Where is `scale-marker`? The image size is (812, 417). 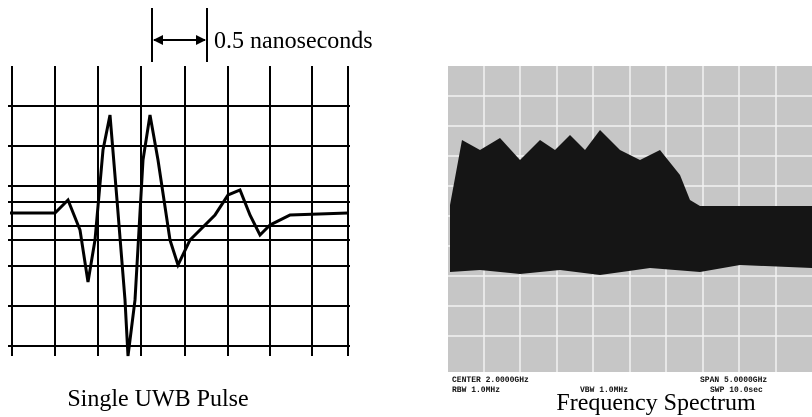 scale-marker is located at coordinates (179, 35).